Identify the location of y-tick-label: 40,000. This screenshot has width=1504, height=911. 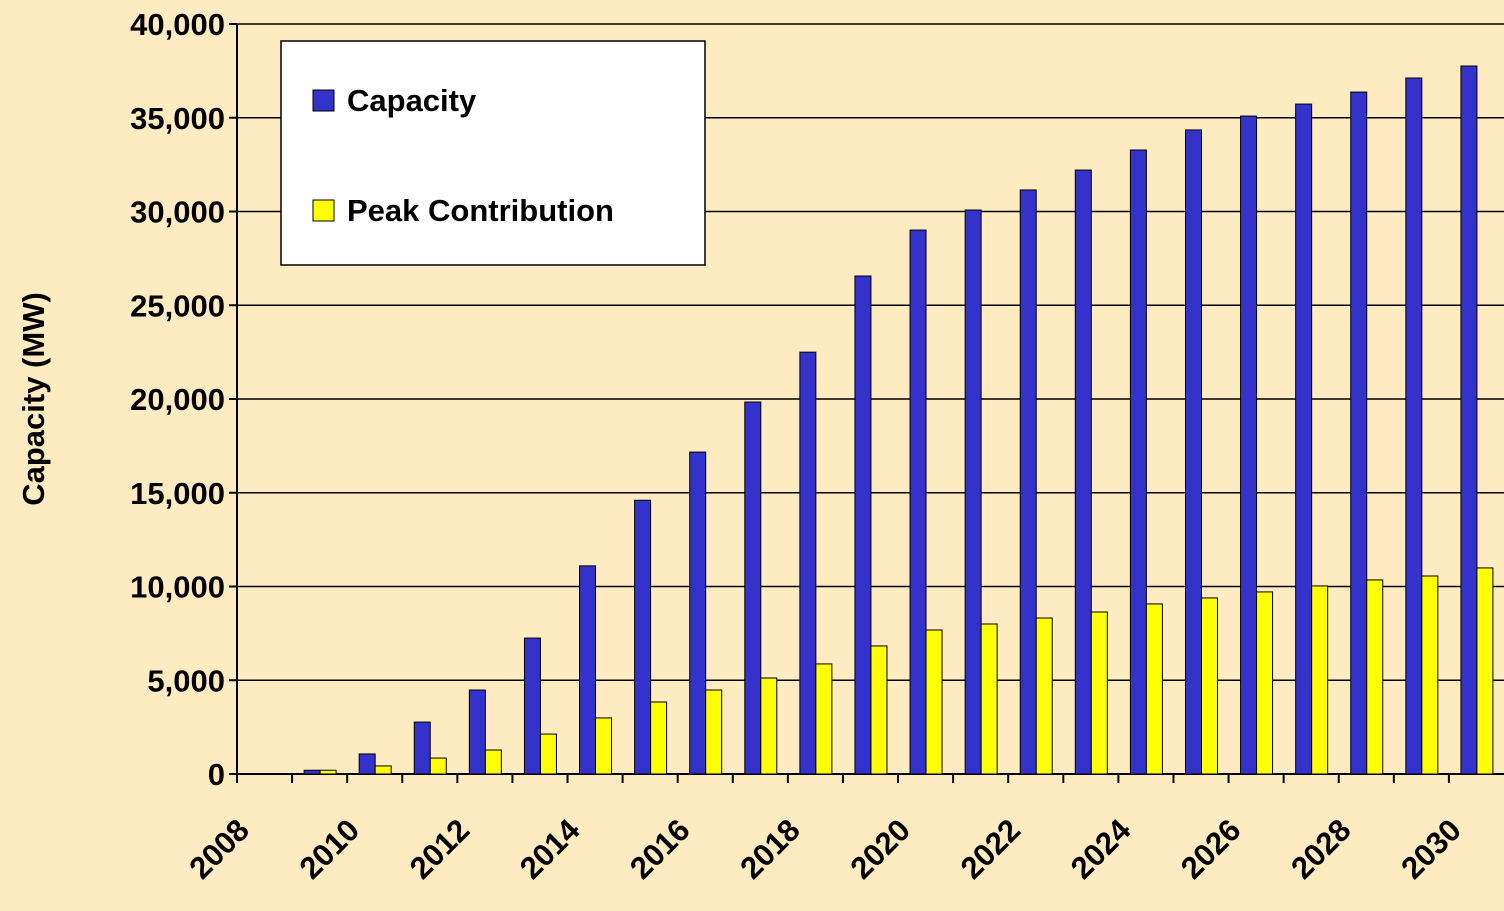
(177, 24).